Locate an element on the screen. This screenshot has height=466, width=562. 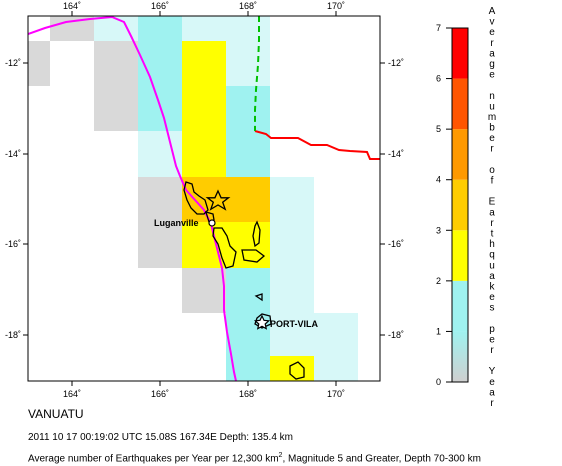
lon-label-top: 164˚ is located at coordinates (72, 6).